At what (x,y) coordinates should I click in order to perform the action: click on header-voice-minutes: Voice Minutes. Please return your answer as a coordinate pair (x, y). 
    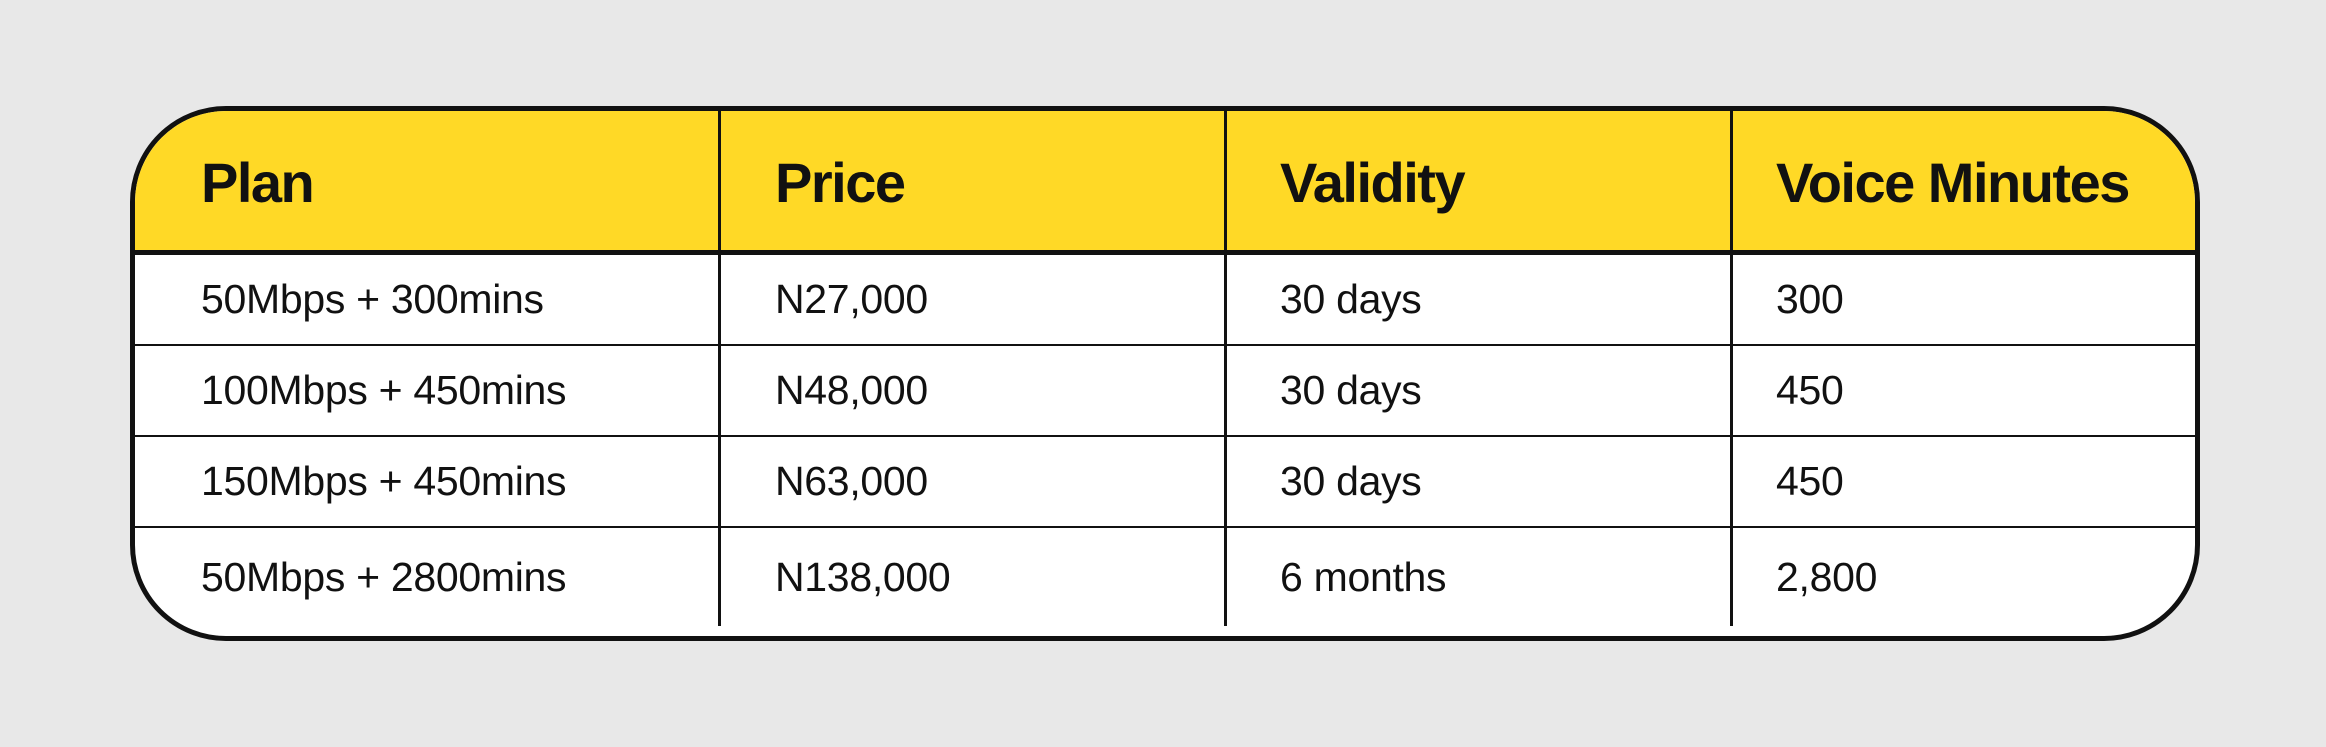
    Looking at the image, I should click on (1962, 183).